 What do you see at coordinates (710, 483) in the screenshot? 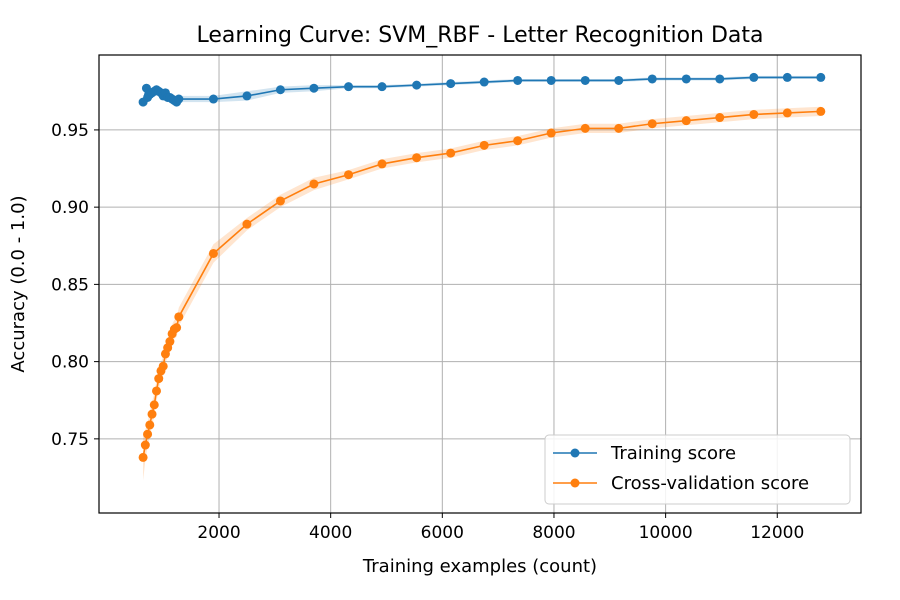
I see `legend-cv-label: Cross-validation score` at bounding box center [710, 483].